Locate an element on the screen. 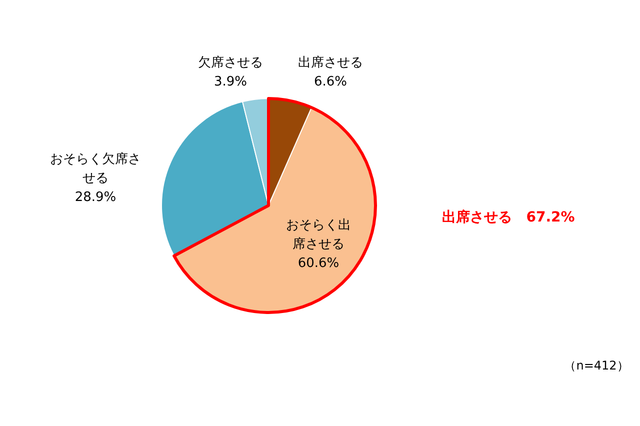  slice-label: おそらく出席させる is located at coordinates (318, 235).